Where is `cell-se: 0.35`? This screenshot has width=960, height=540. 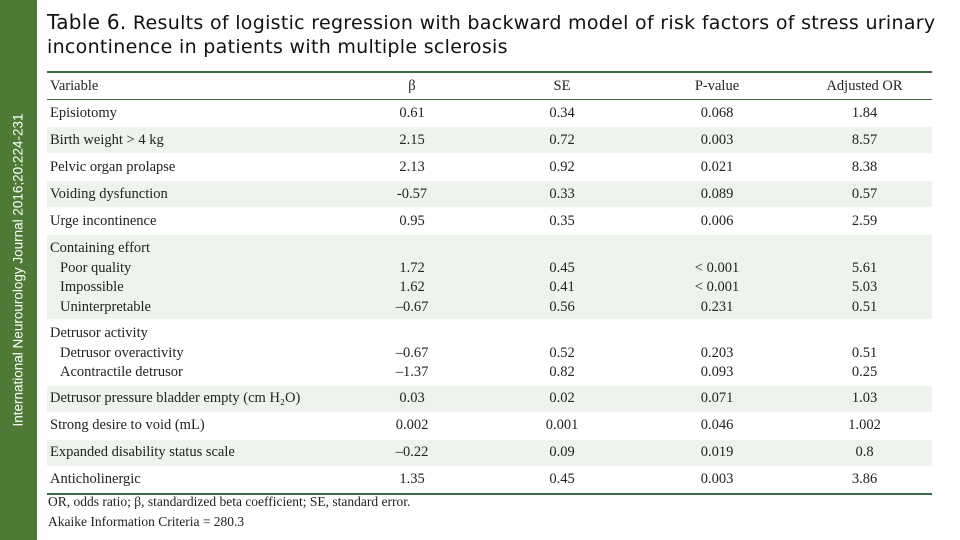
cell-se: 0.35 is located at coordinates (562, 220).